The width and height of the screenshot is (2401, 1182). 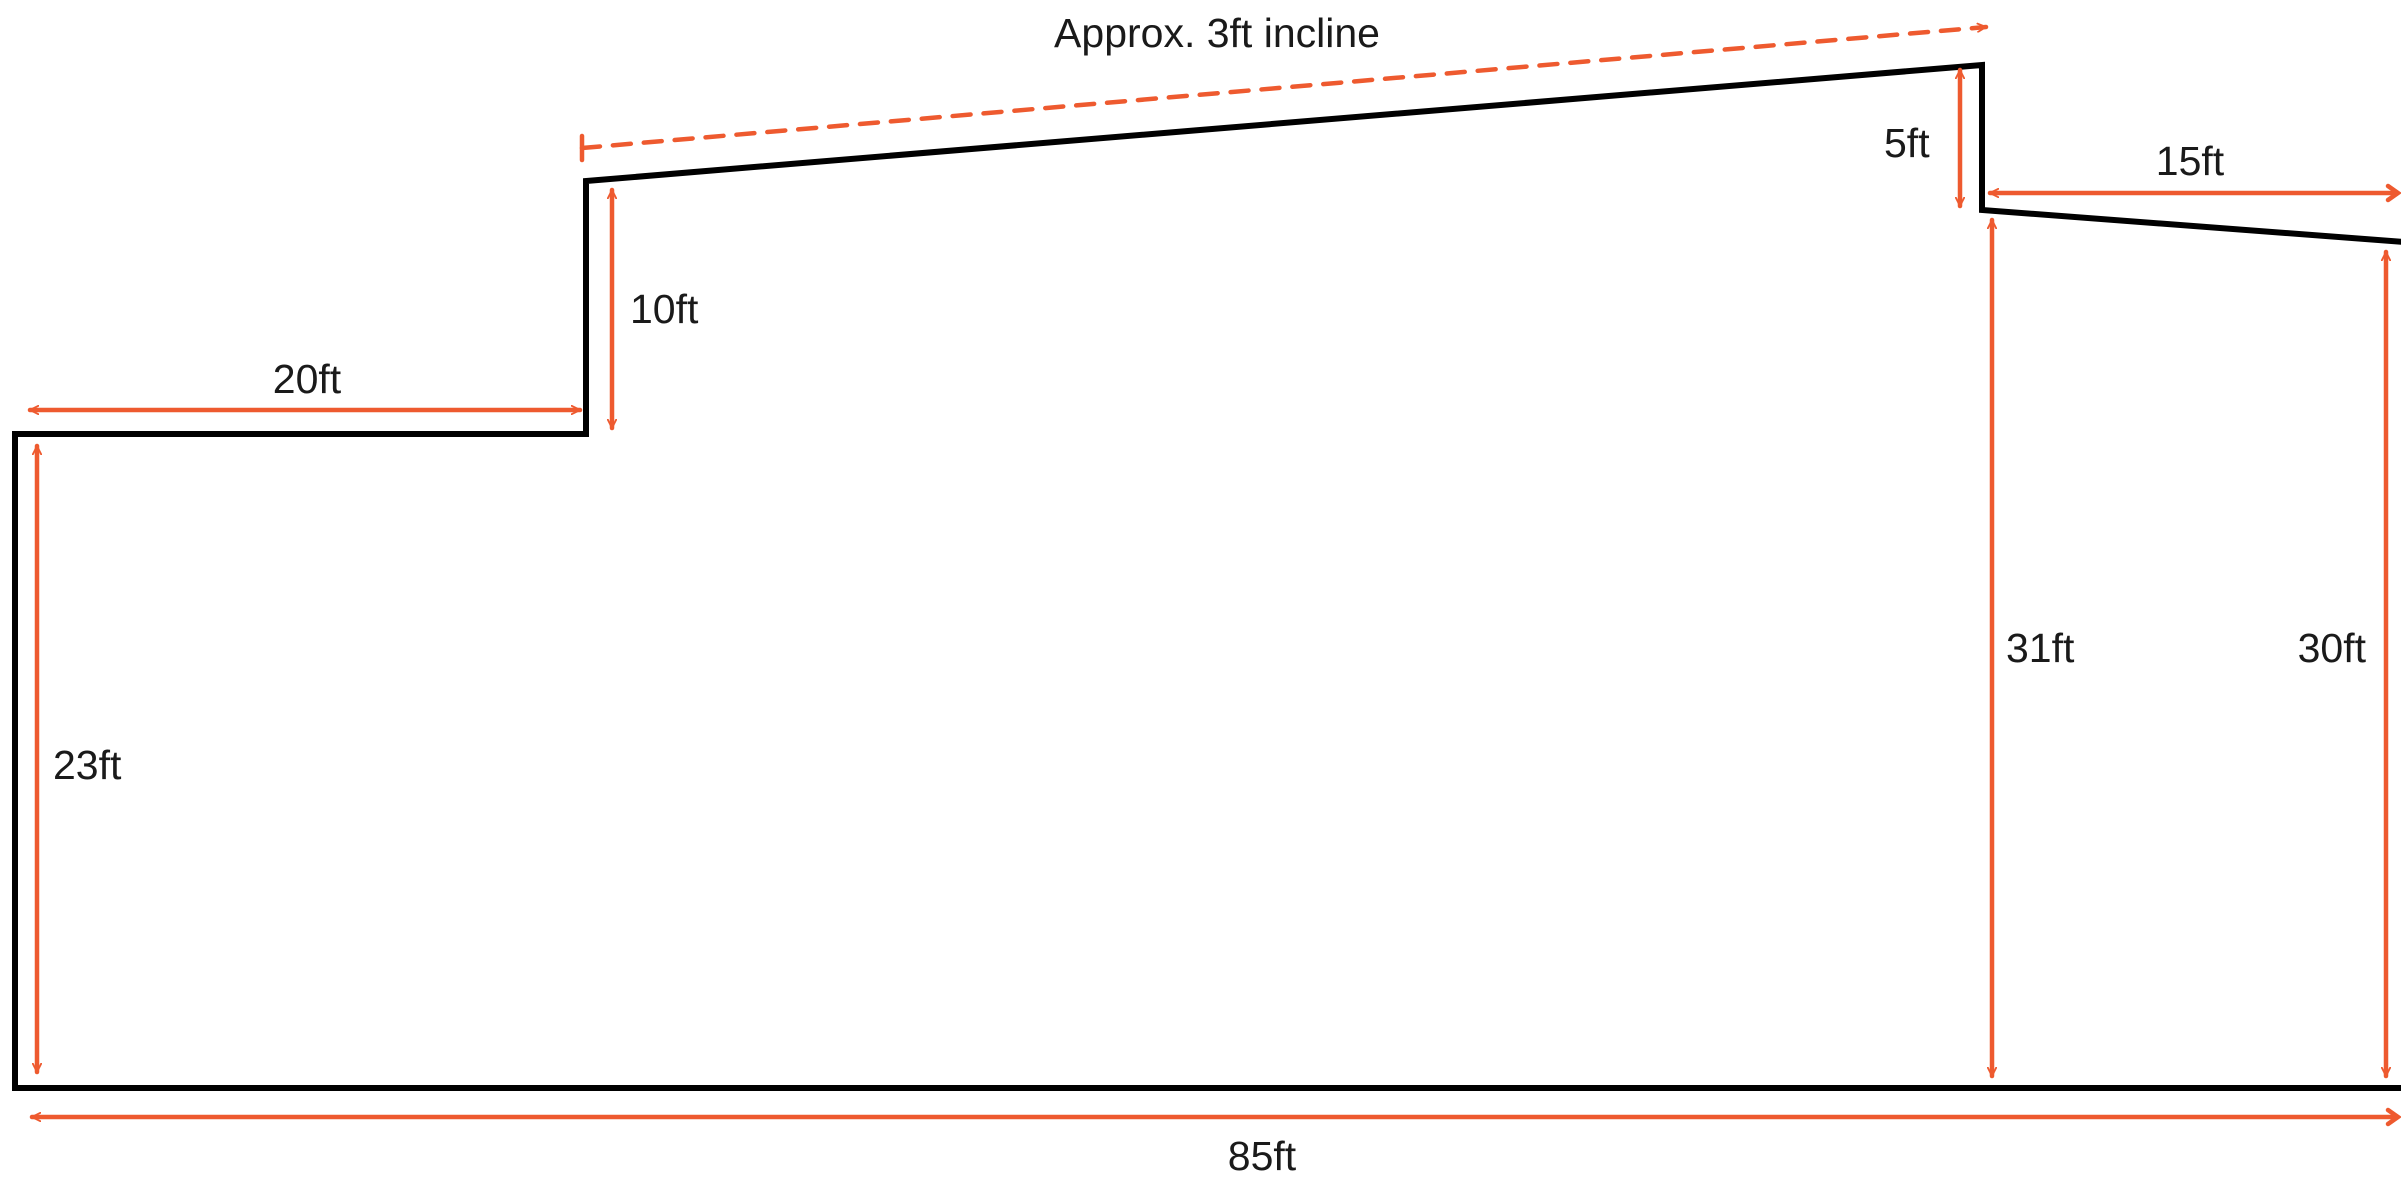 What do you see at coordinates (1284, 89) in the screenshot?
I see `incline-dimension-line` at bounding box center [1284, 89].